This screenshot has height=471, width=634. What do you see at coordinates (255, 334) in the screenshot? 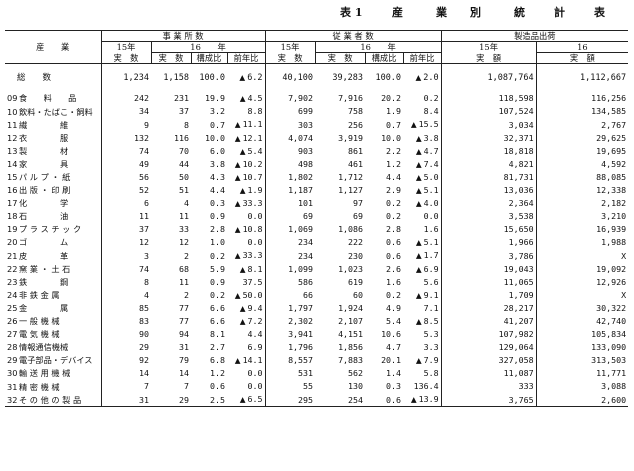
I see `ratio-value: 4.4` at bounding box center [255, 334].